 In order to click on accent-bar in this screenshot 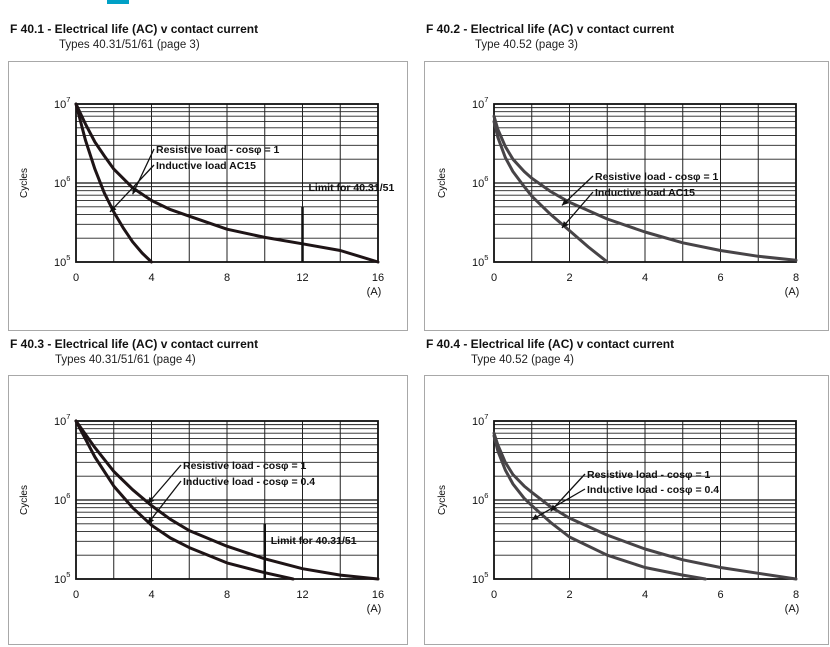, I will do `click(118, 2)`.